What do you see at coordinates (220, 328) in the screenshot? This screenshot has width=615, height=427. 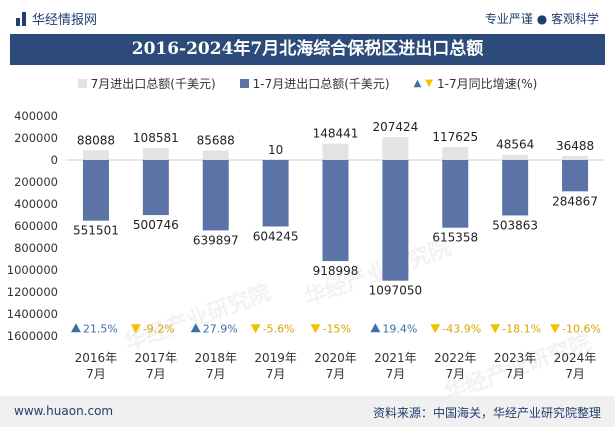 I see `growth-value-label: 27.9%` at bounding box center [220, 328].